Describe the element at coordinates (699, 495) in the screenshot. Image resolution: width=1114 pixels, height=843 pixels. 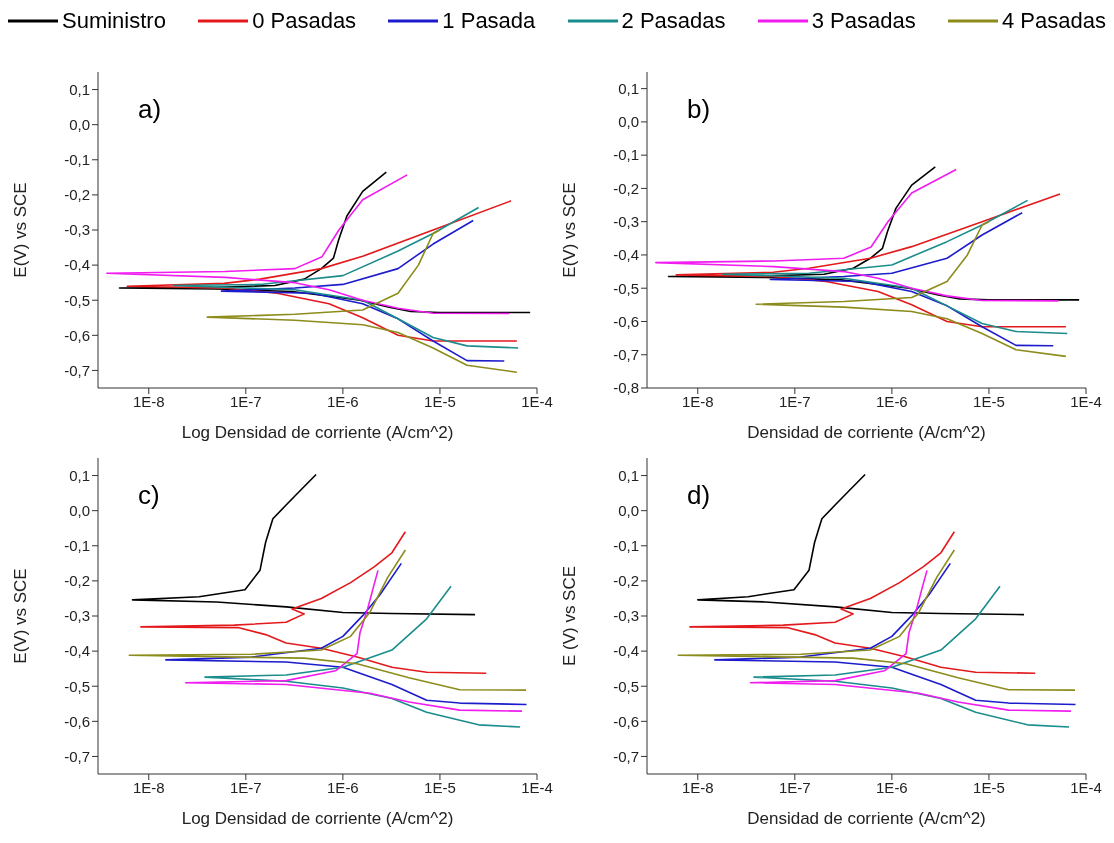
I see `annotation: d)` at that location.